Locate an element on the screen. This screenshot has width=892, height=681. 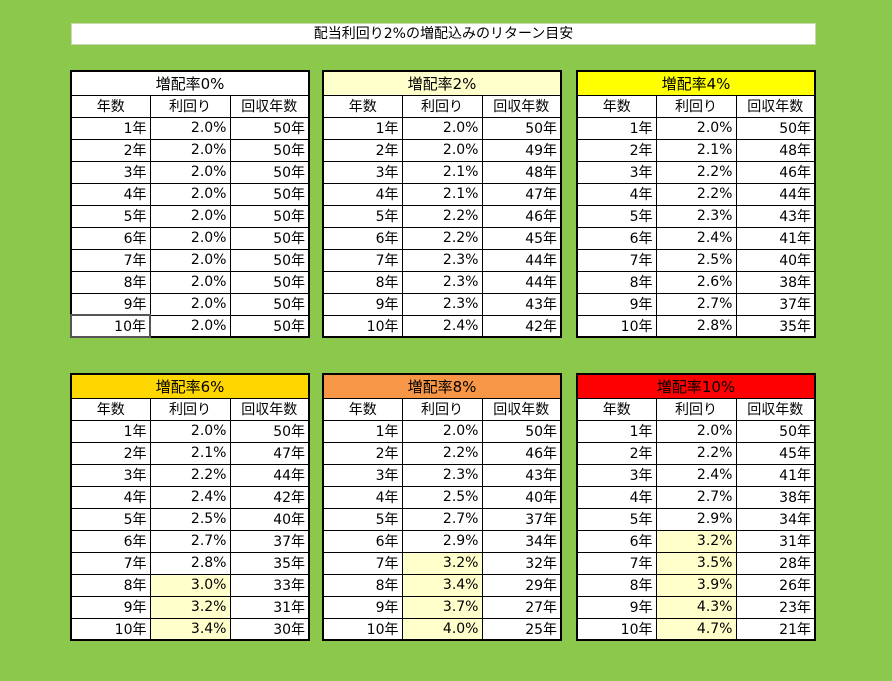
cell-payback: 30年 is located at coordinates (269, 629).